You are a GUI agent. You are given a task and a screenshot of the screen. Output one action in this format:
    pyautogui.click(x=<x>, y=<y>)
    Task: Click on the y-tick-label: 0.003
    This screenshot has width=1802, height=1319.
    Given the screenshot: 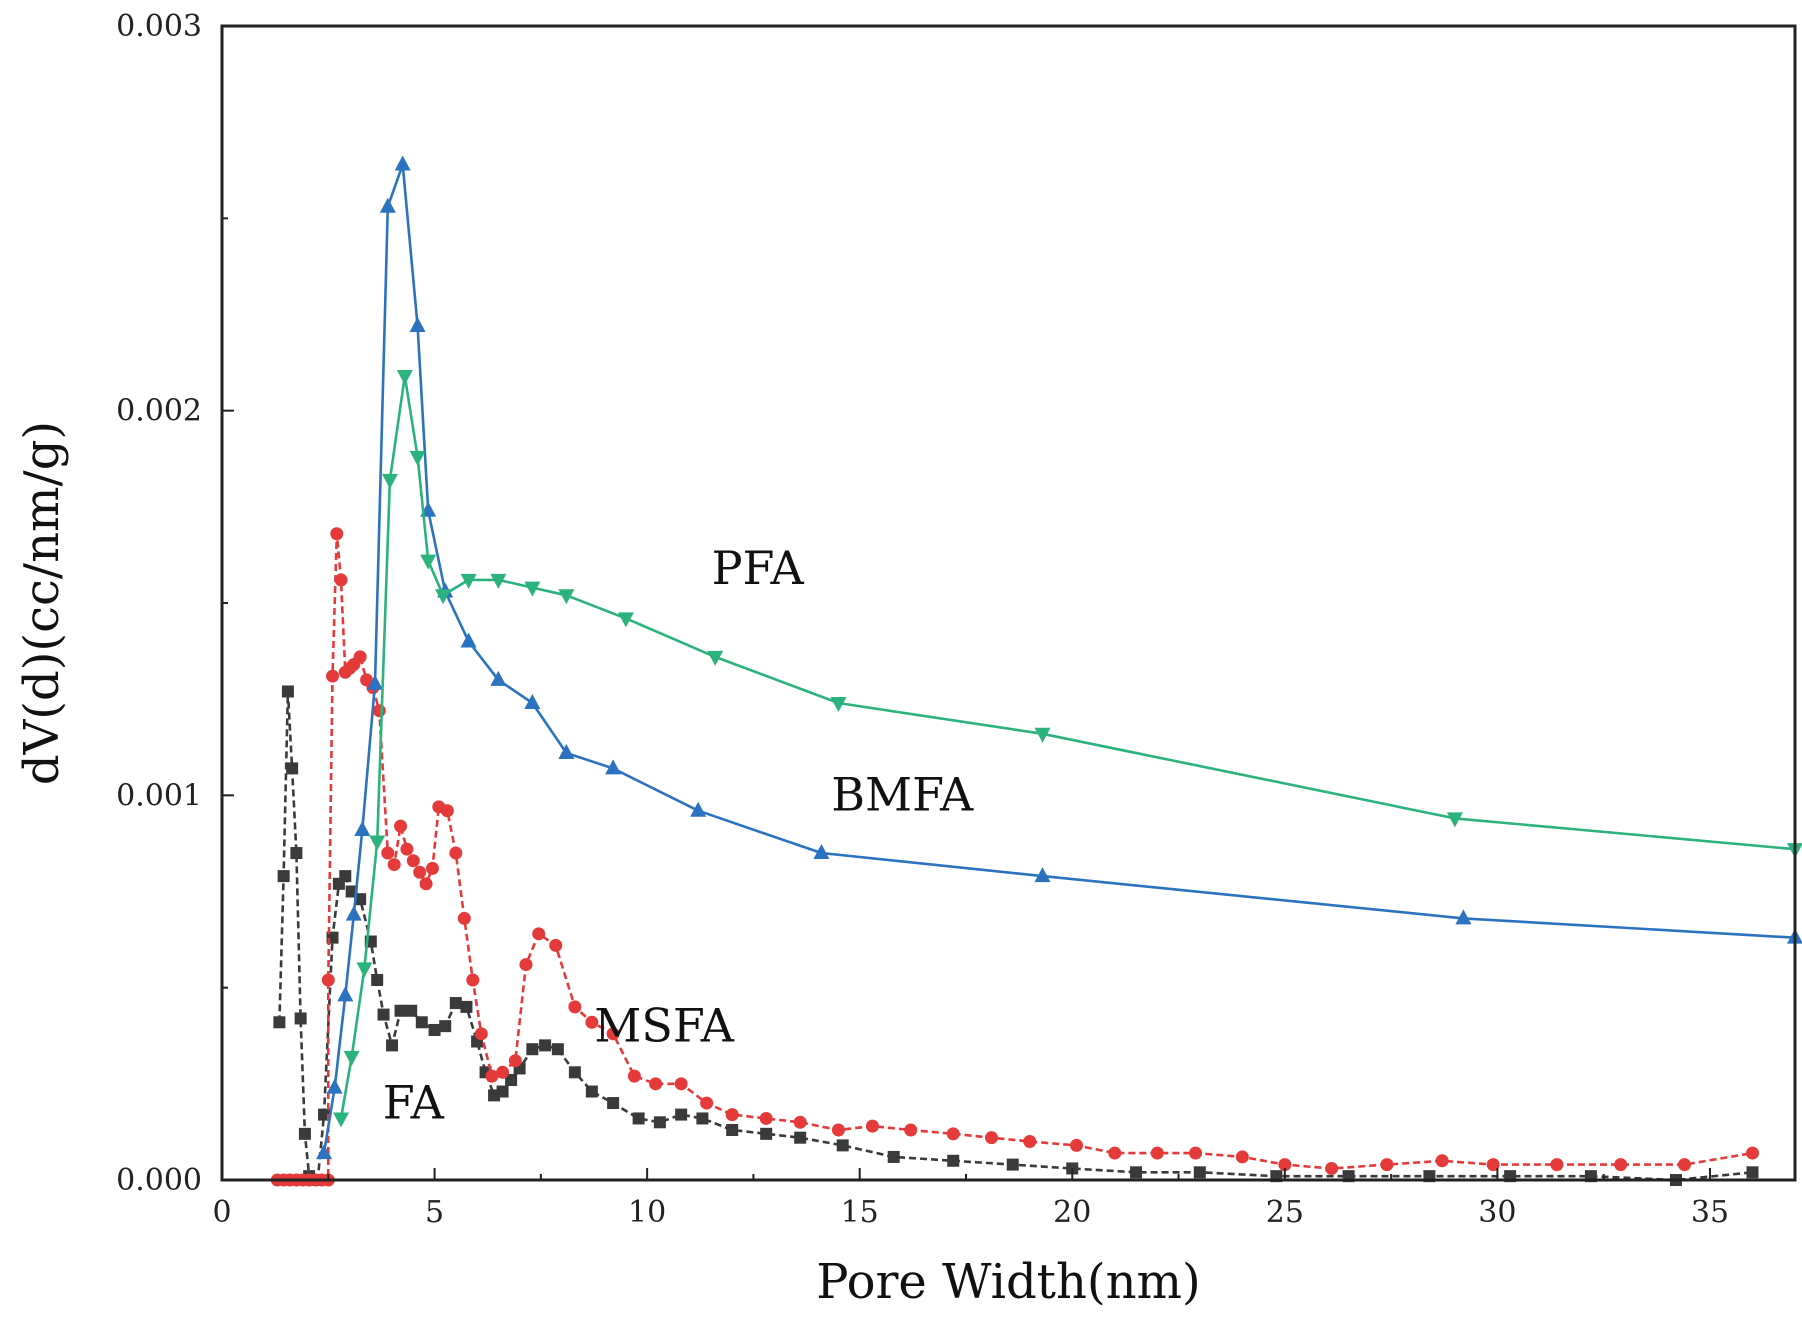 What is the action you would take?
    pyautogui.click(x=159, y=26)
    